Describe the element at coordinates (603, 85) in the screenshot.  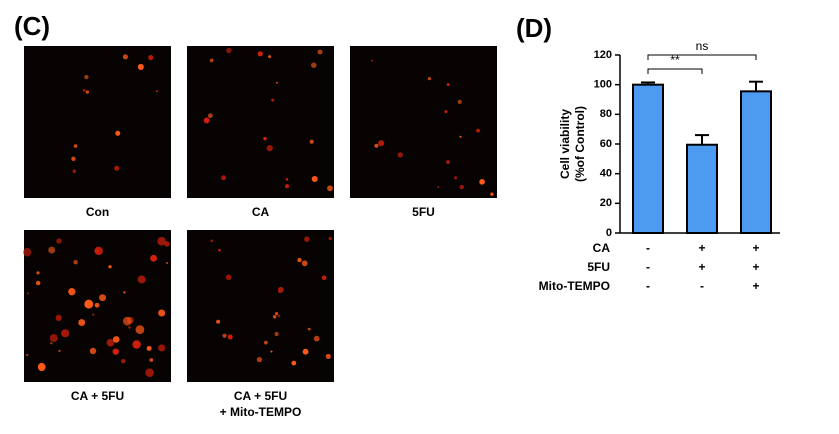
I see `y-tick-label: 100` at that location.